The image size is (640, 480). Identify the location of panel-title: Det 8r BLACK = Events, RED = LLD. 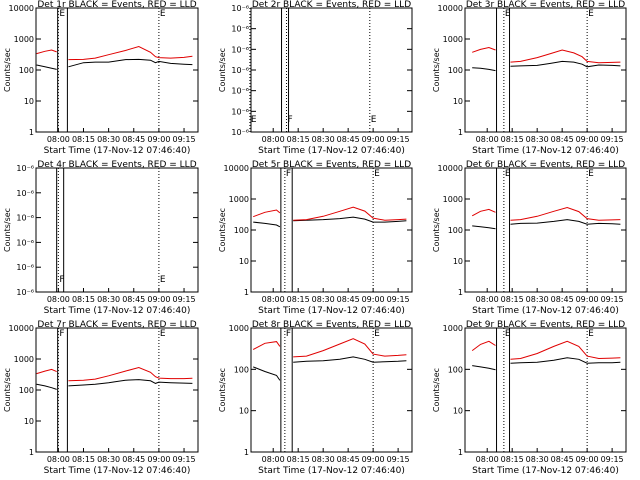
(331, 325).